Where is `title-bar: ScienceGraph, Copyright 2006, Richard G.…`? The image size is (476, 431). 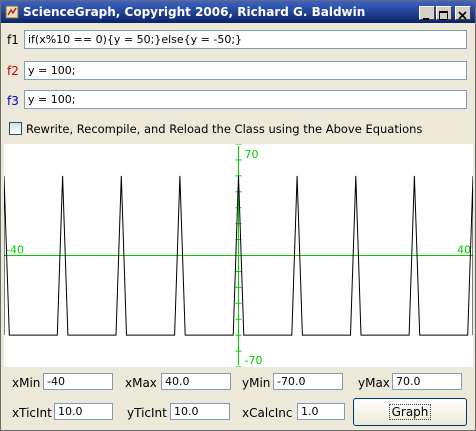
title-bar: ScienceGraph, Copyright 2006, Richard G.… is located at coordinates (238, 12).